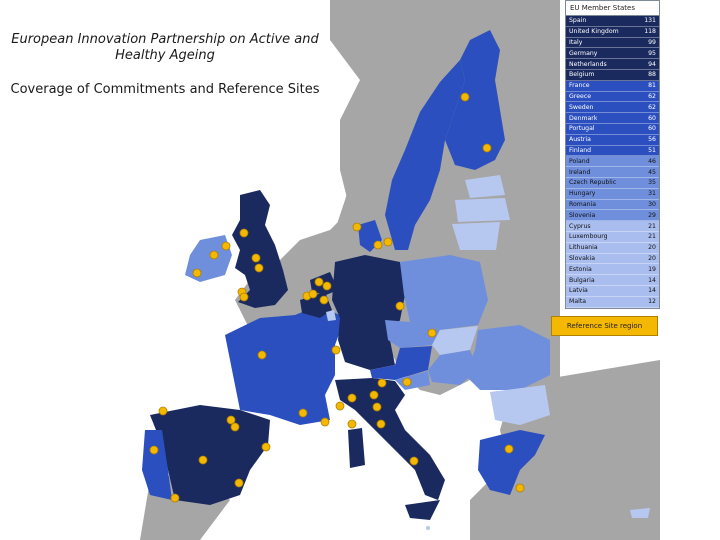 The image size is (720, 540). What do you see at coordinates (652, 172) in the screenshot?
I see `legend-value: 45` at bounding box center [652, 172].